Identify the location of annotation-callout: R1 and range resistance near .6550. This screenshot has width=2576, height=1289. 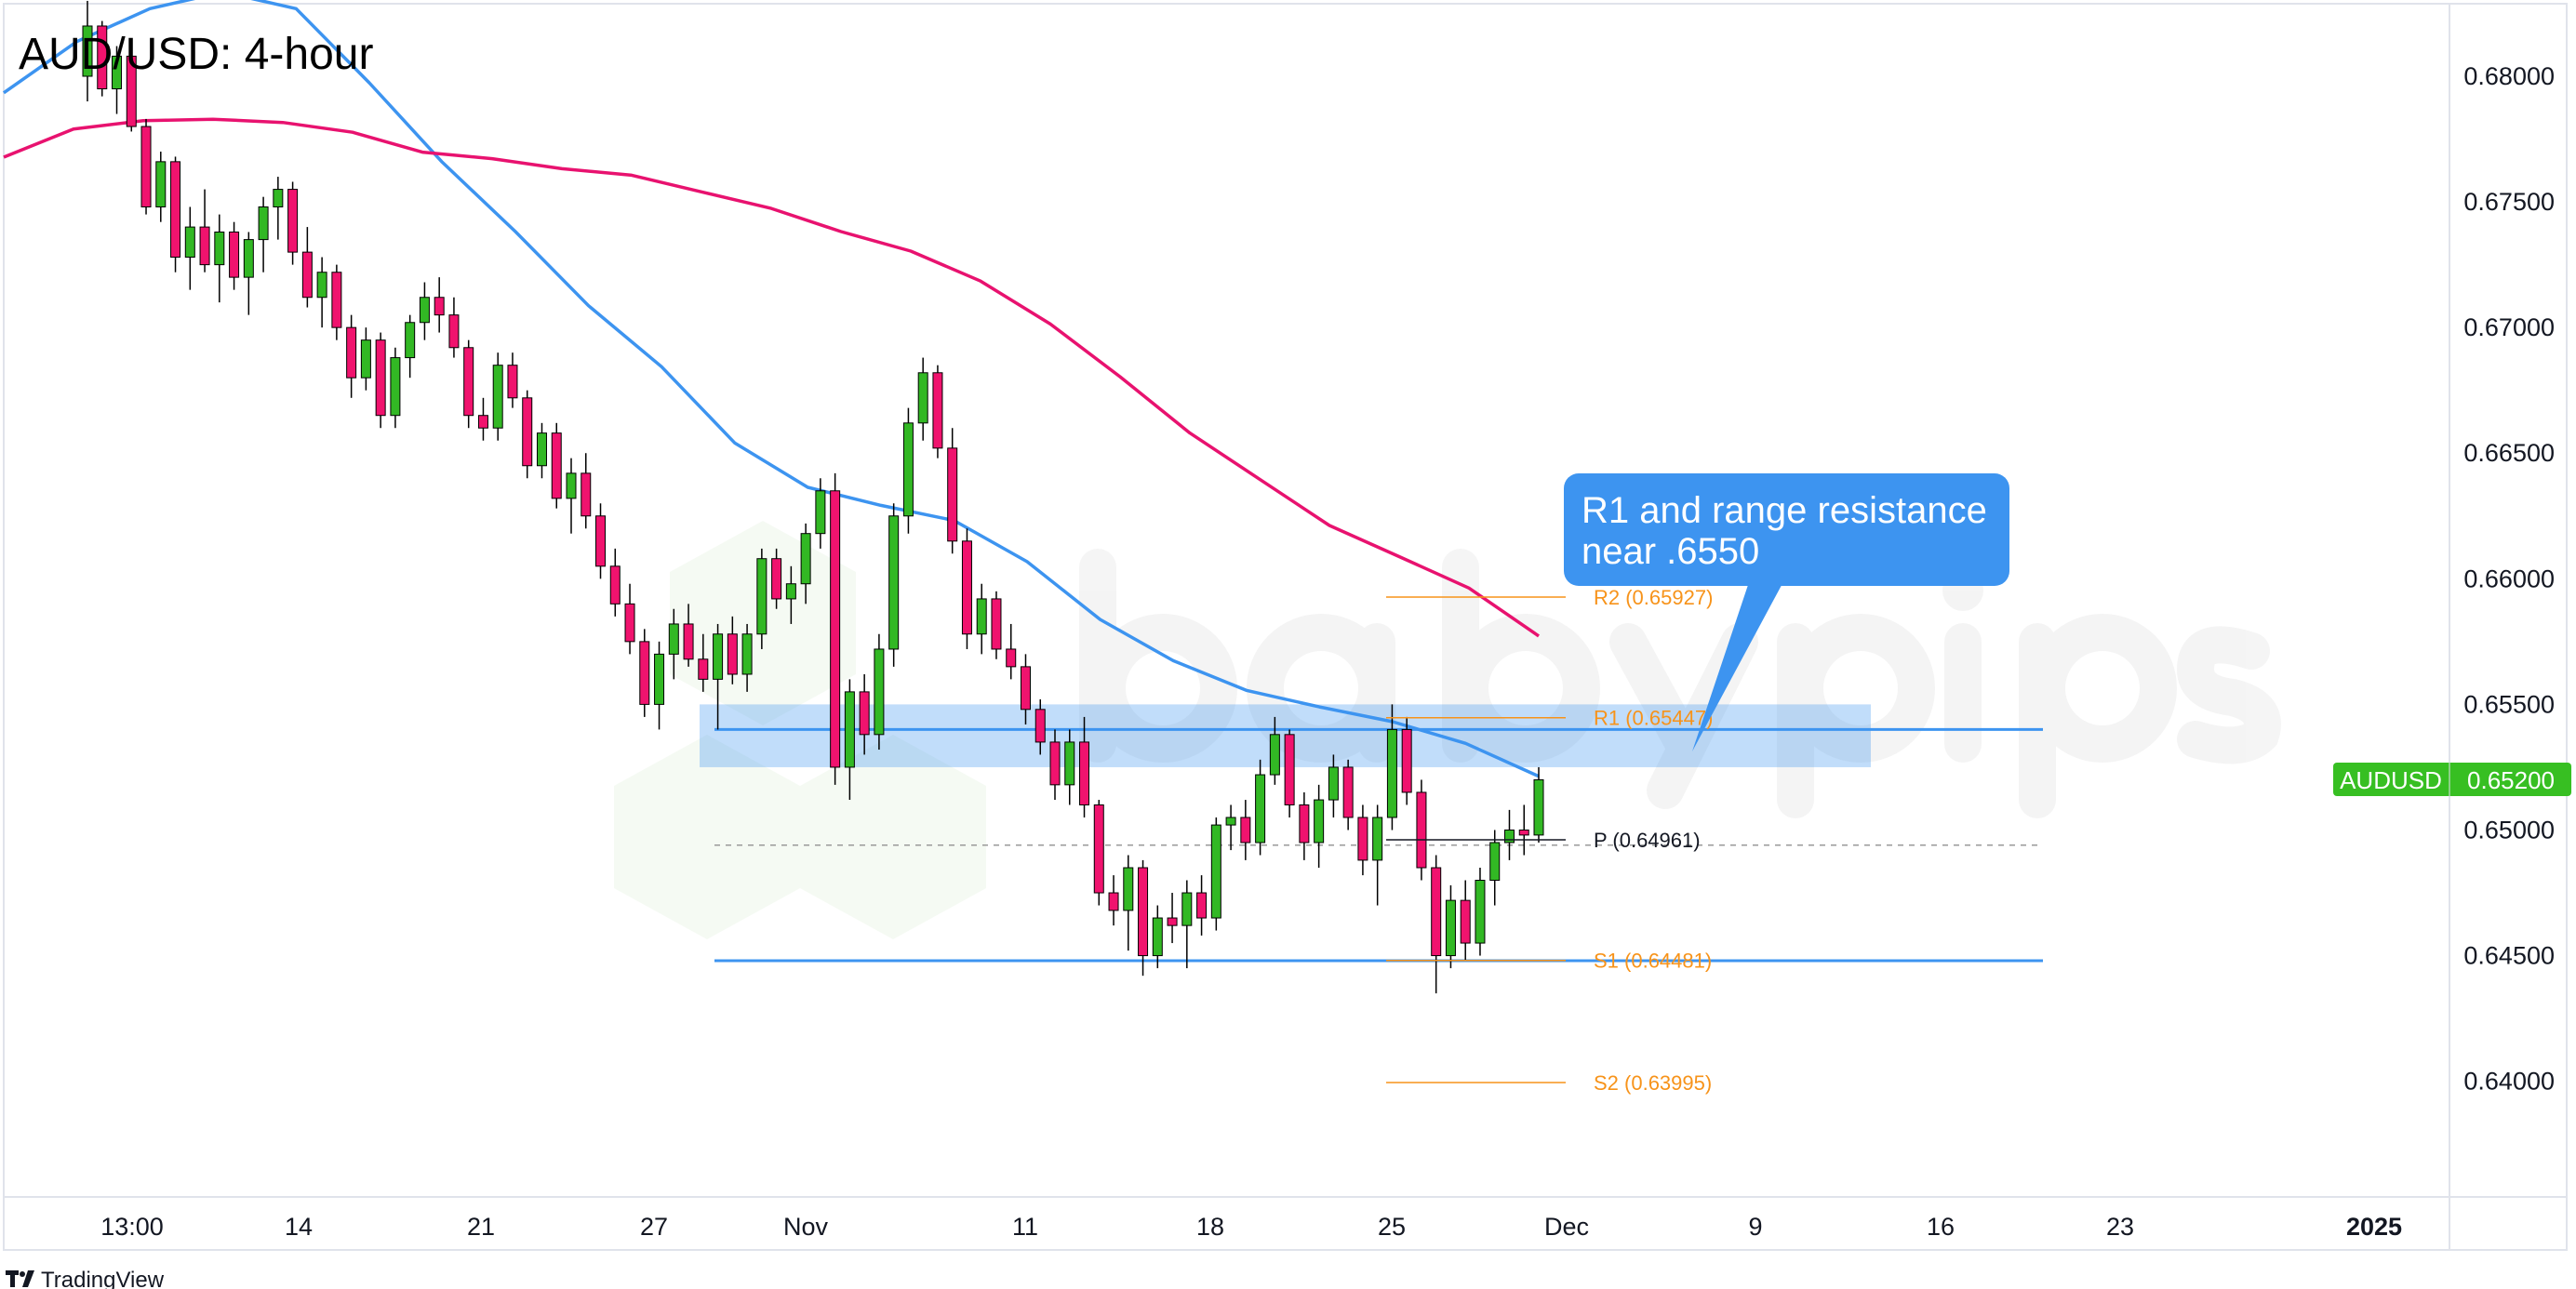
(1786, 612).